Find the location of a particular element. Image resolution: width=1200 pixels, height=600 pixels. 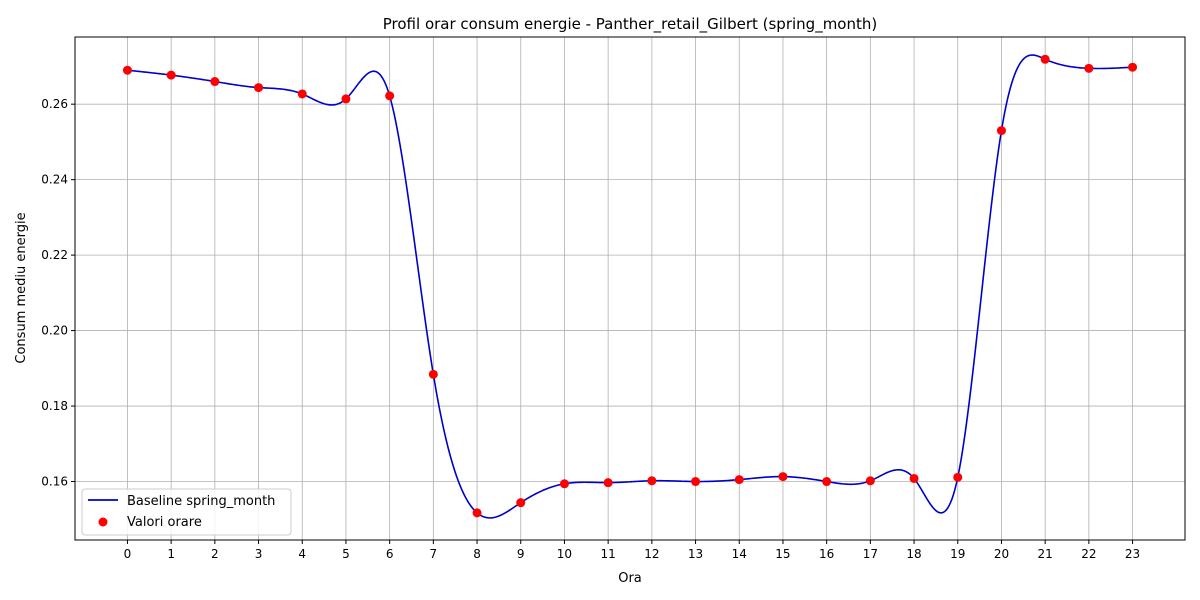

x-tick-label: 6 is located at coordinates (390, 554).